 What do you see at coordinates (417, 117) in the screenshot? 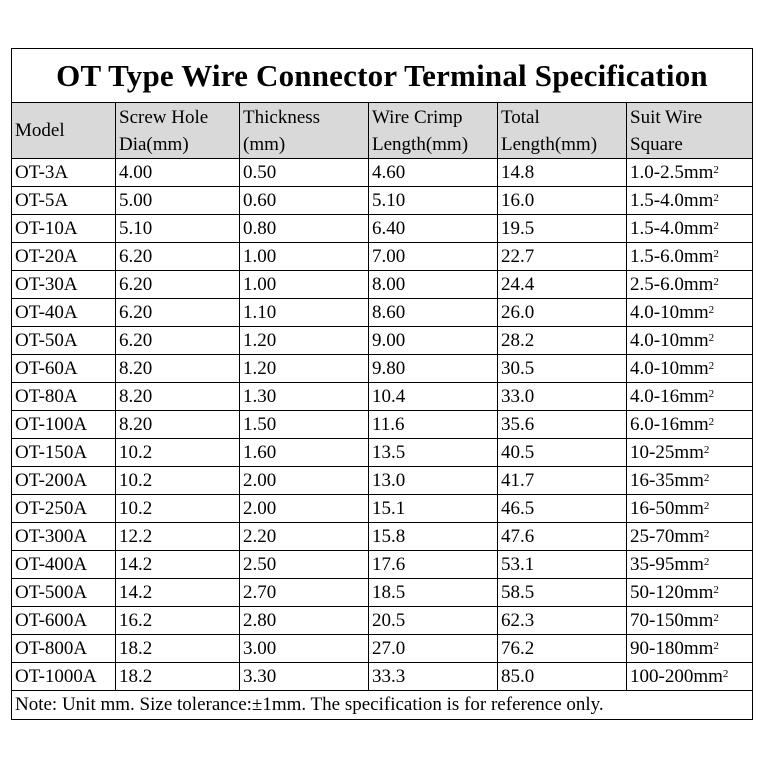
I see `column-header-line: Wire Crimp` at bounding box center [417, 117].